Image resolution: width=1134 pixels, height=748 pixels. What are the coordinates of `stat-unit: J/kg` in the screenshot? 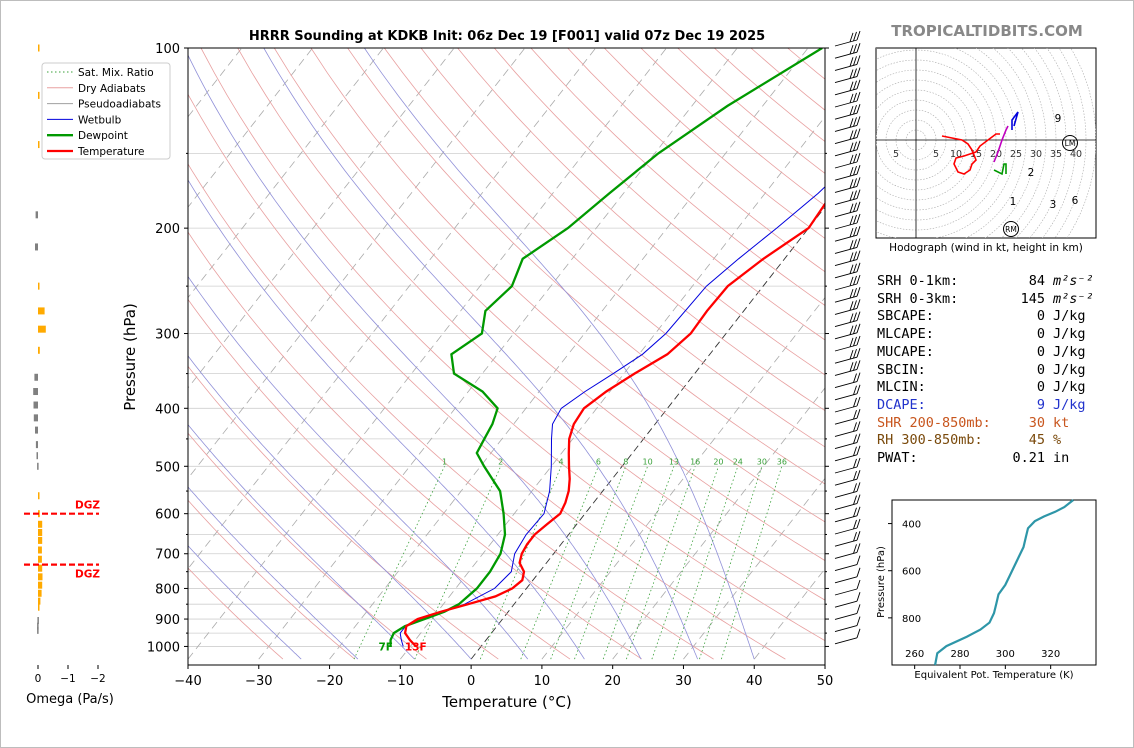 It's located at (1069, 387).